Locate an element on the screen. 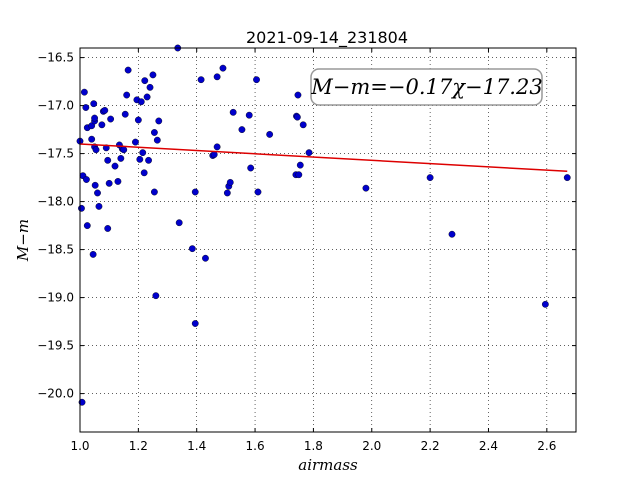 The height and width of the screenshot is (480, 640). annotation-box: M−m=−0.17χ−17.23 is located at coordinates (426, 87).